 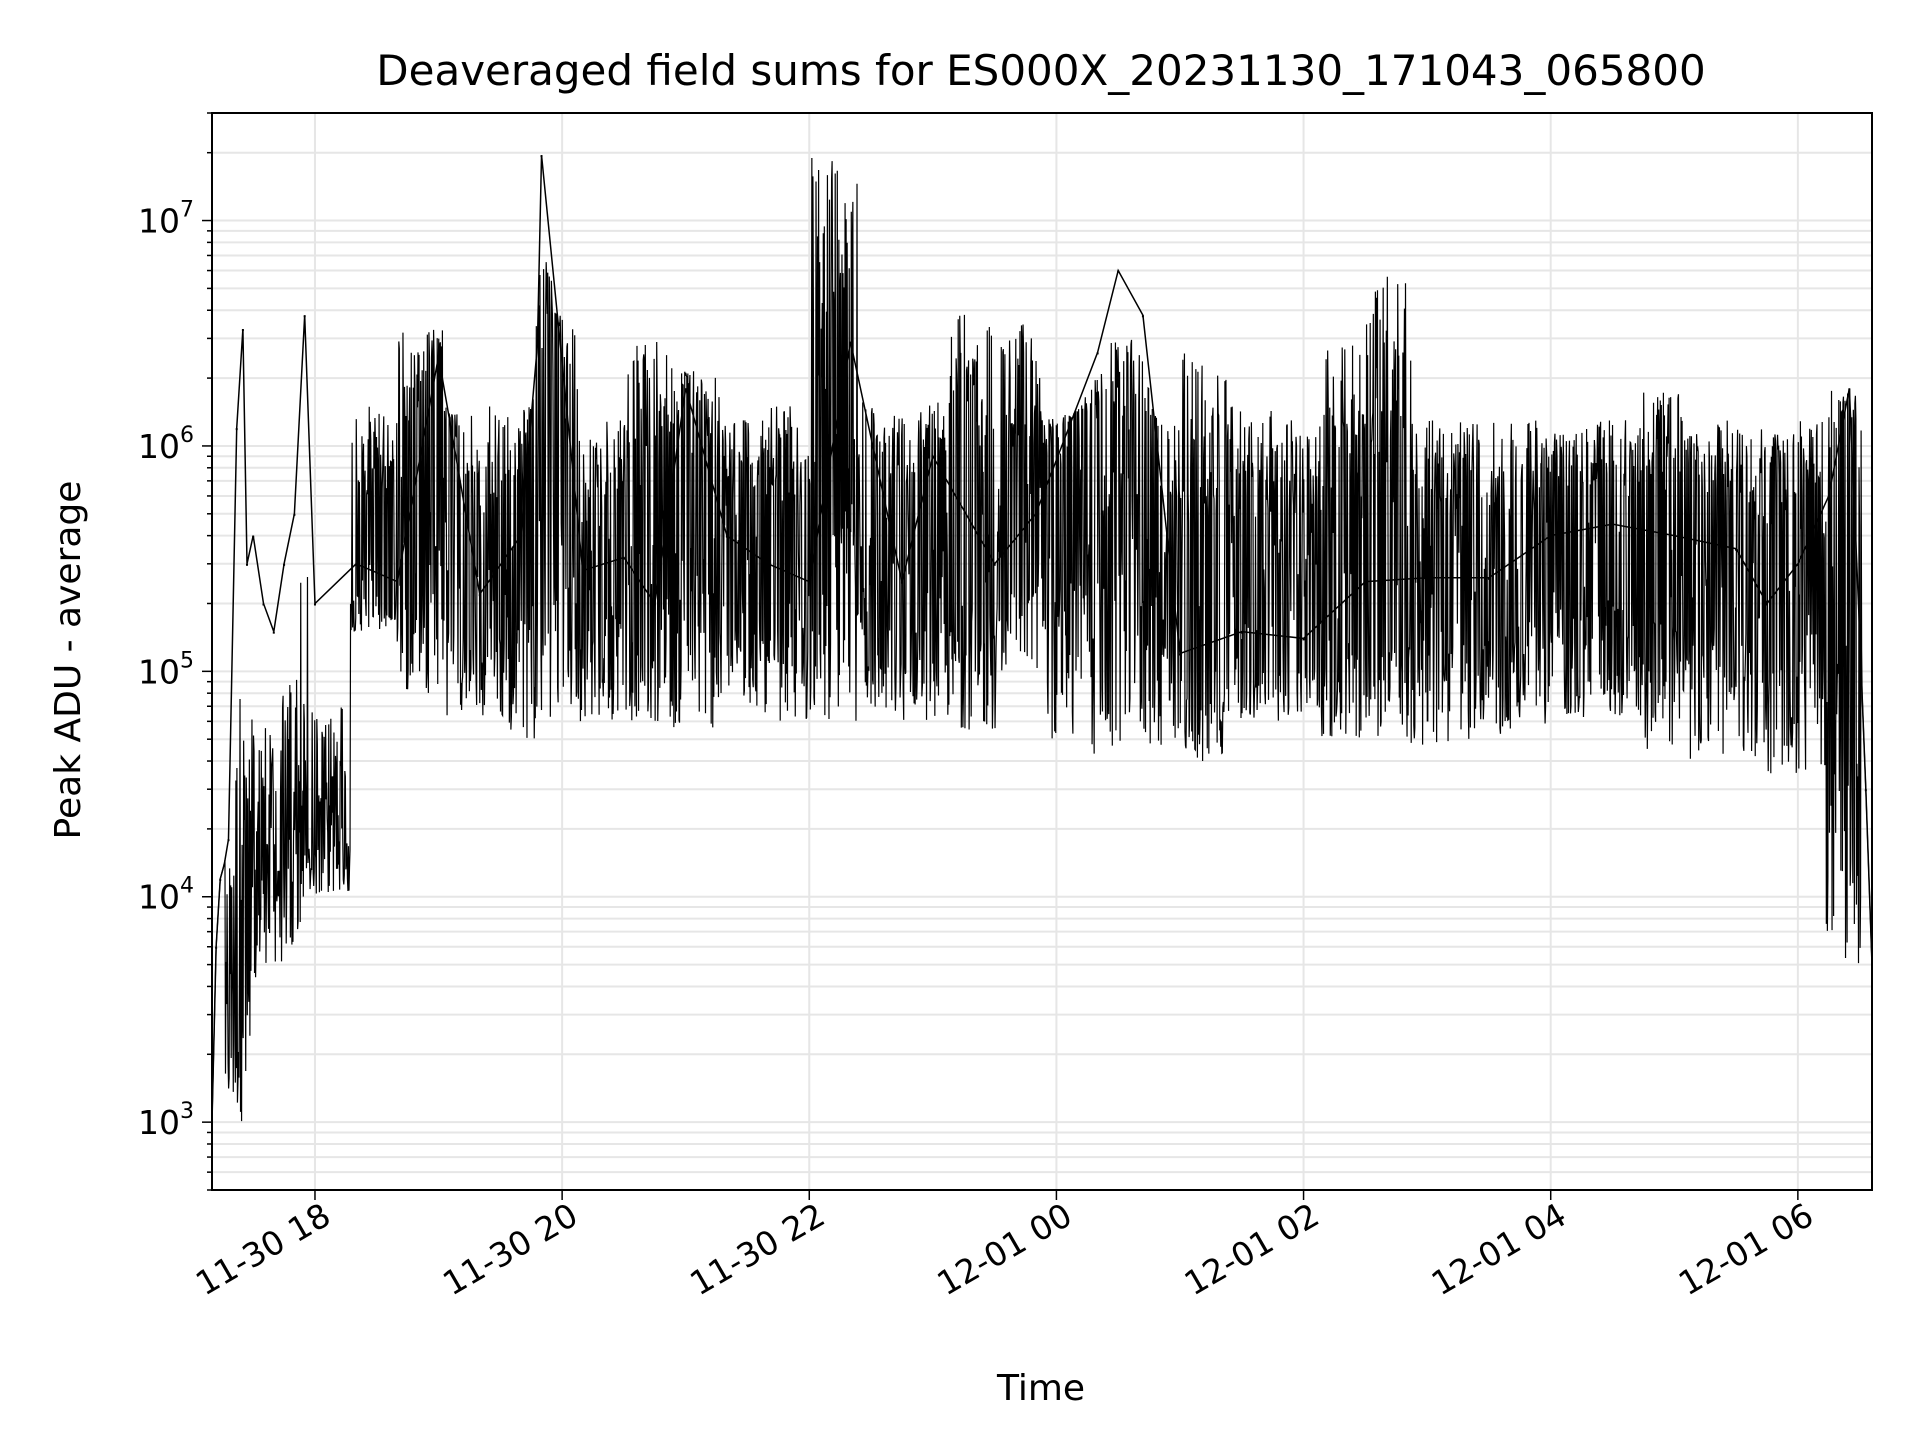 What do you see at coordinates (187, 886) in the screenshot?
I see `y-tick-exponent: 4` at bounding box center [187, 886].